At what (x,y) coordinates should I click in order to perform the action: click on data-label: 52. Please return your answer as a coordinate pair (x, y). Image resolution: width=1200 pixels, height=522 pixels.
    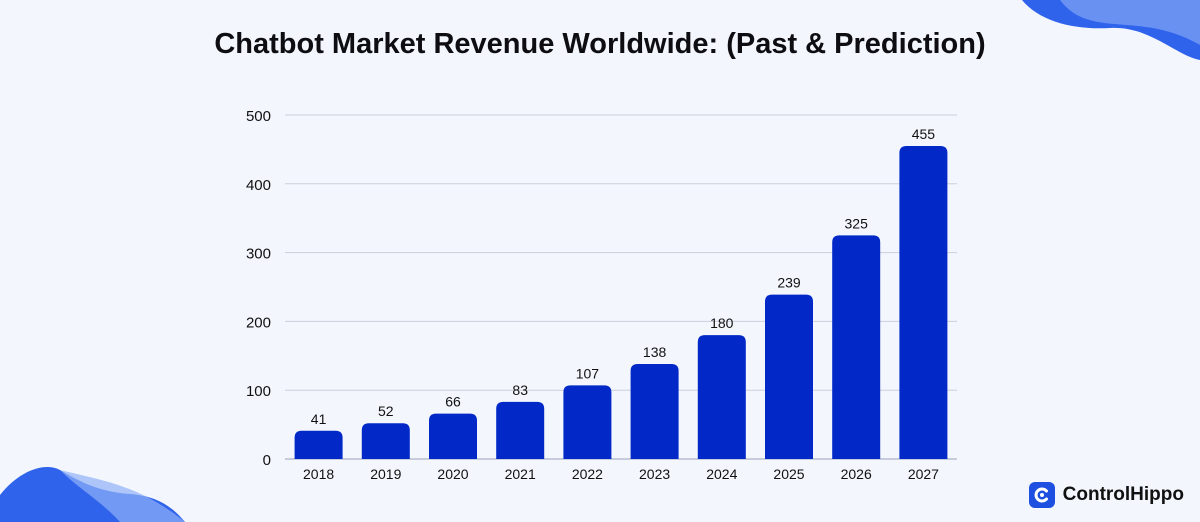
    Looking at the image, I should click on (386, 411).